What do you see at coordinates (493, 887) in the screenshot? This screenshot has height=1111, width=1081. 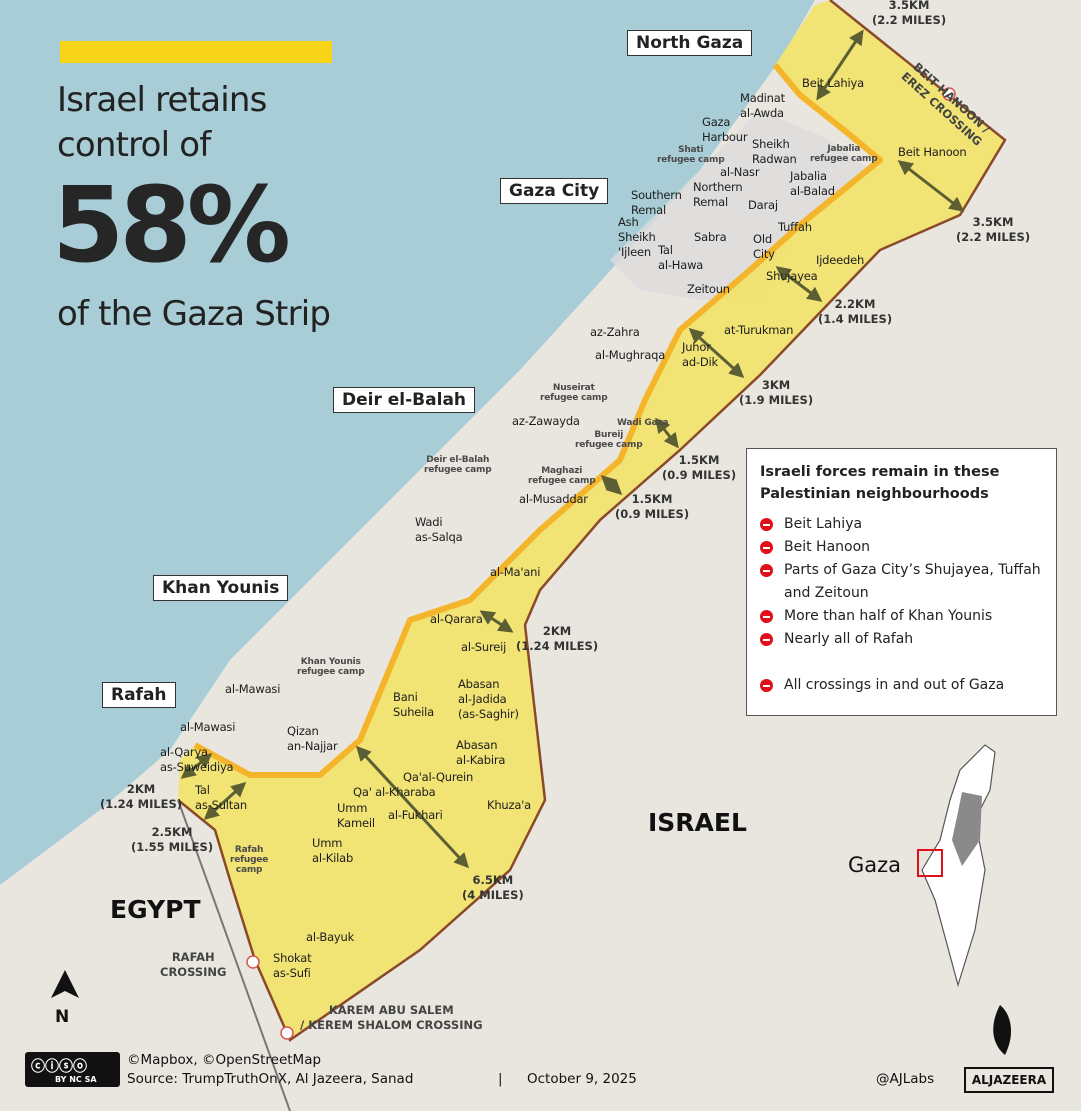 I see `distance-label: 6.5KM (4 MILES)` at bounding box center [493, 887].